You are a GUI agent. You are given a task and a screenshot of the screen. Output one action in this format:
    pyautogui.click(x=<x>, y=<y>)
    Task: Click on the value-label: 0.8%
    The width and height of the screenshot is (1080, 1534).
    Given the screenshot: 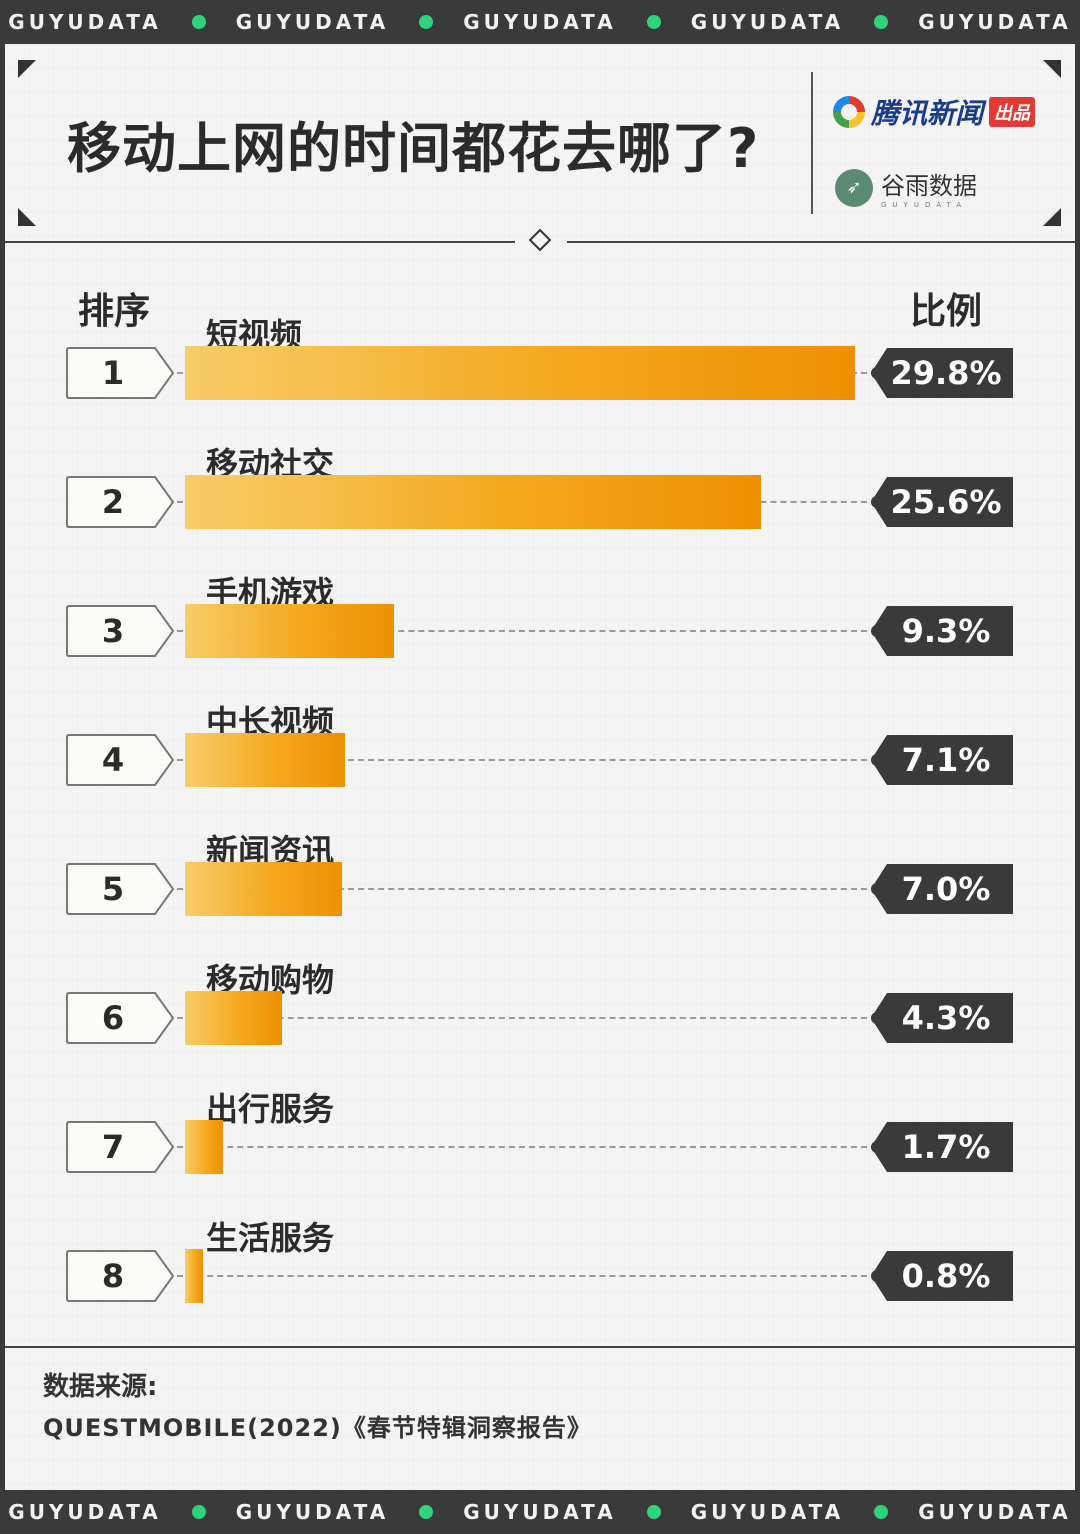 What is the action you would take?
    pyautogui.click(x=946, y=1276)
    